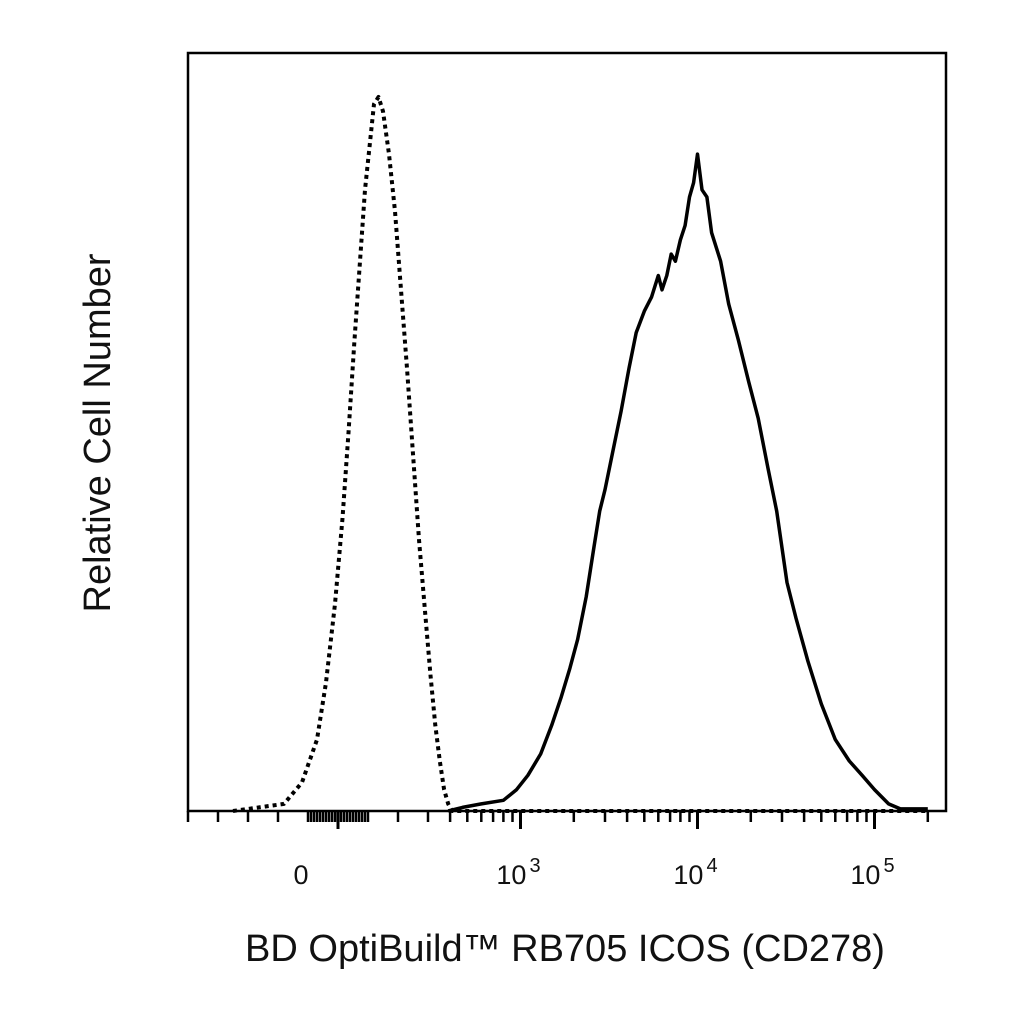 This screenshot has height=1024, width=1024. What do you see at coordinates (98, 432) in the screenshot?
I see `y-axis-title: Relative Cell Number` at bounding box center [98, 432].